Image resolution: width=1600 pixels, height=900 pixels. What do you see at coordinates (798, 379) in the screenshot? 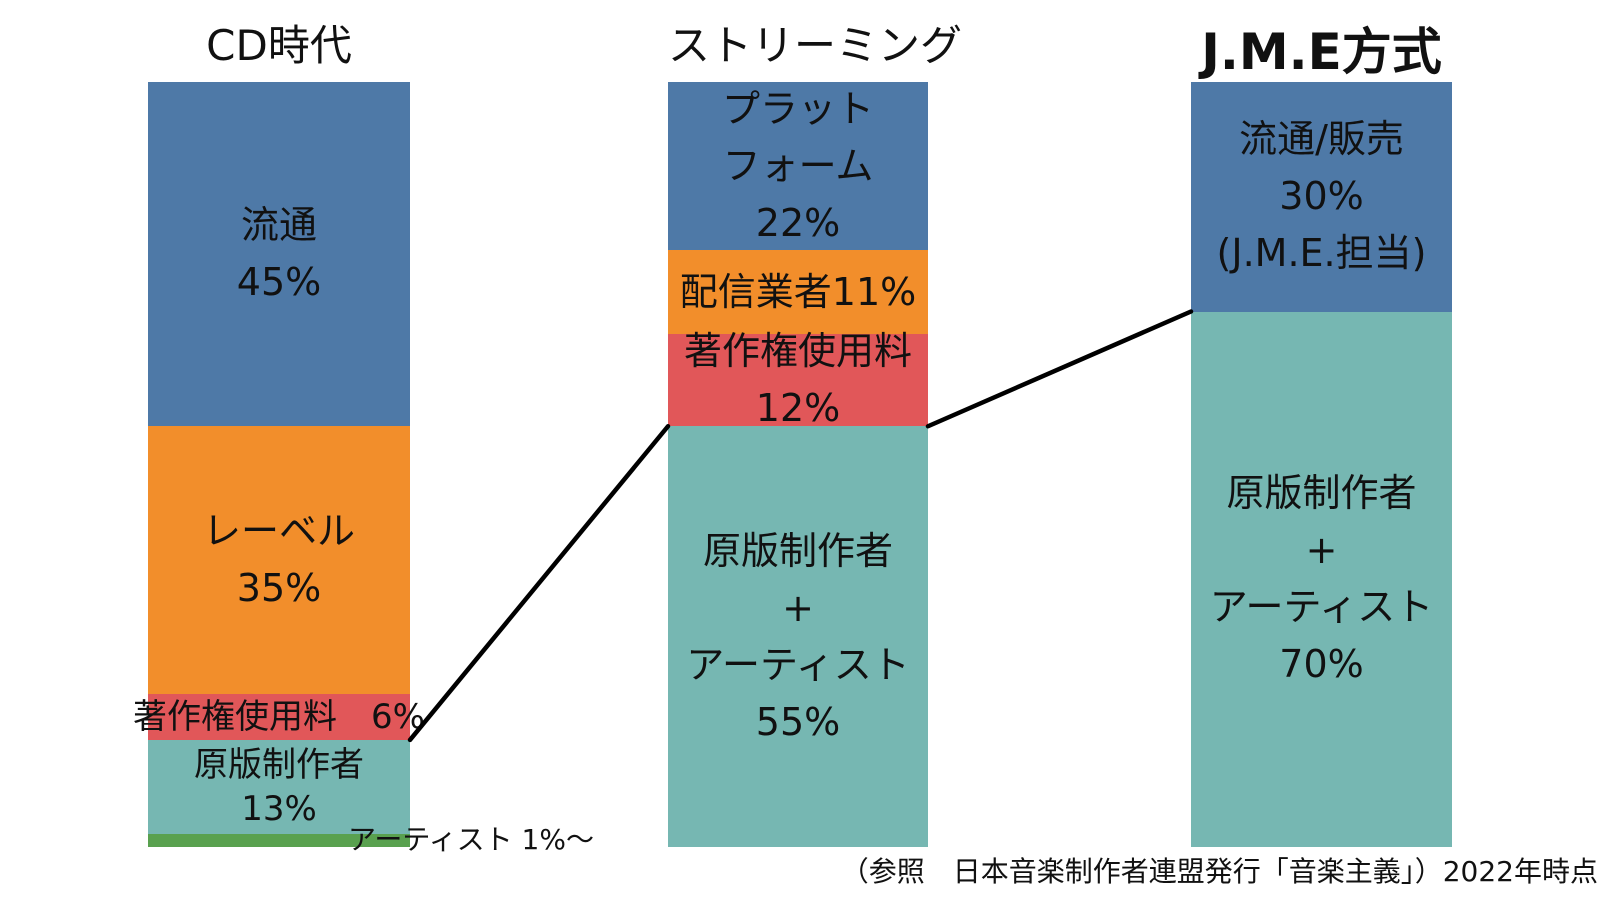
I see `segment-copyright-royalty: 著作権使用料 12%` at bounding box center [798, 379].